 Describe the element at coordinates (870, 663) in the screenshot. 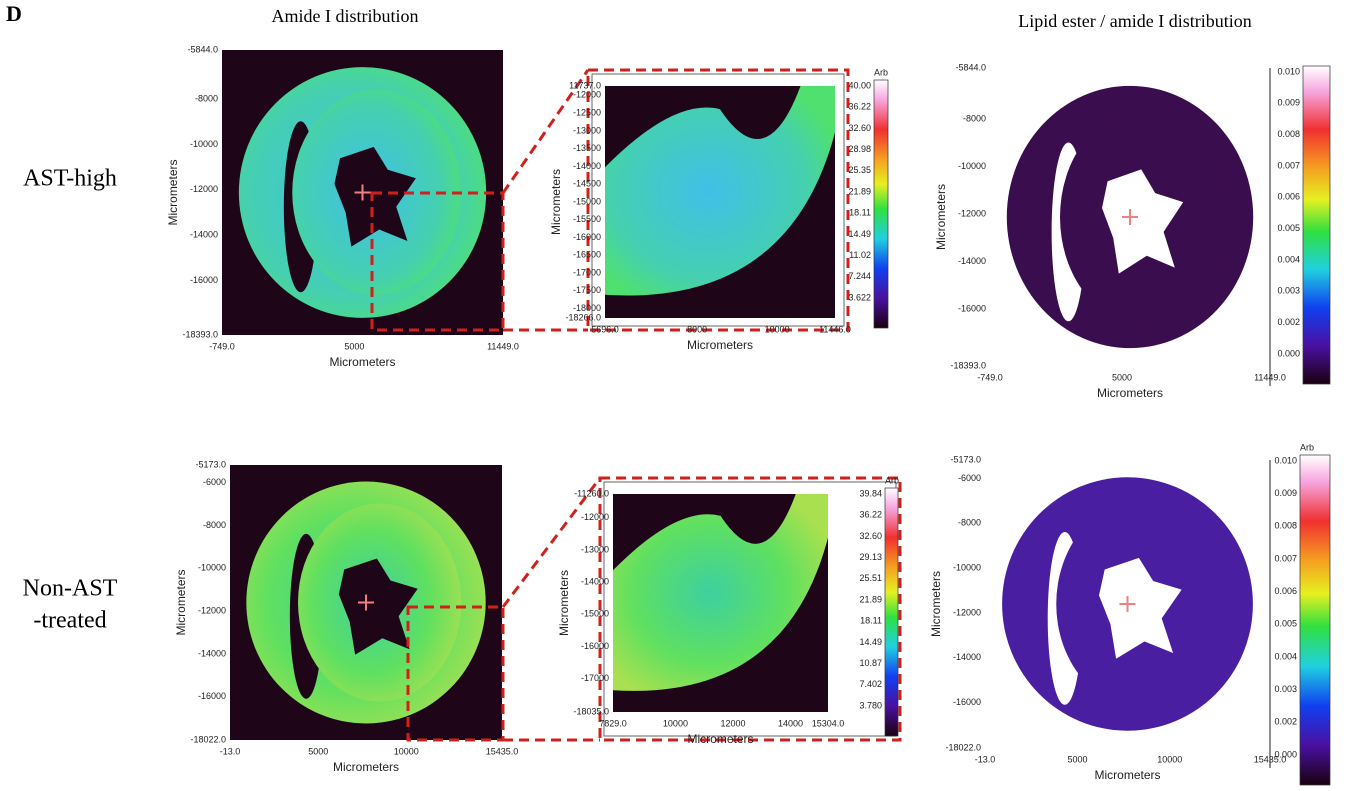

I see `colorbar-label: 10.87` at that location.